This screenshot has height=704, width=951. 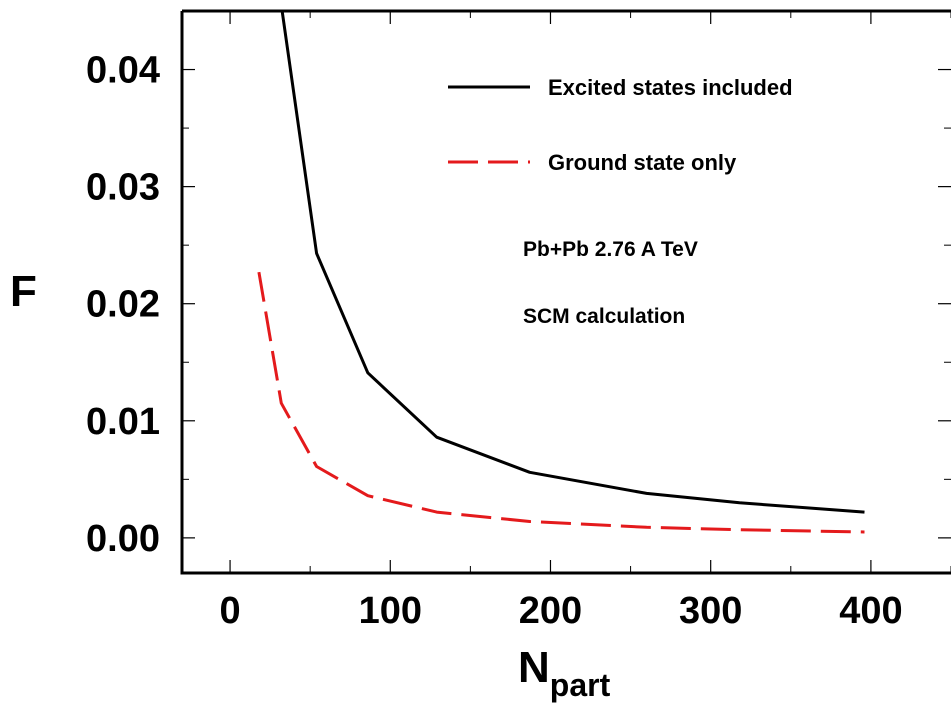 What do you see at coordinates (642, 162) in the screenshot?
I see `legend-label-ground: Ground state only` at bounding box center [642, 162].